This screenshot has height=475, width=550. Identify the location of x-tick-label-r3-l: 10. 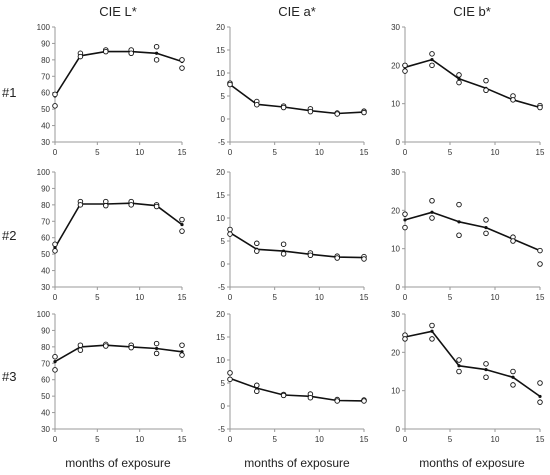
(139, 439).